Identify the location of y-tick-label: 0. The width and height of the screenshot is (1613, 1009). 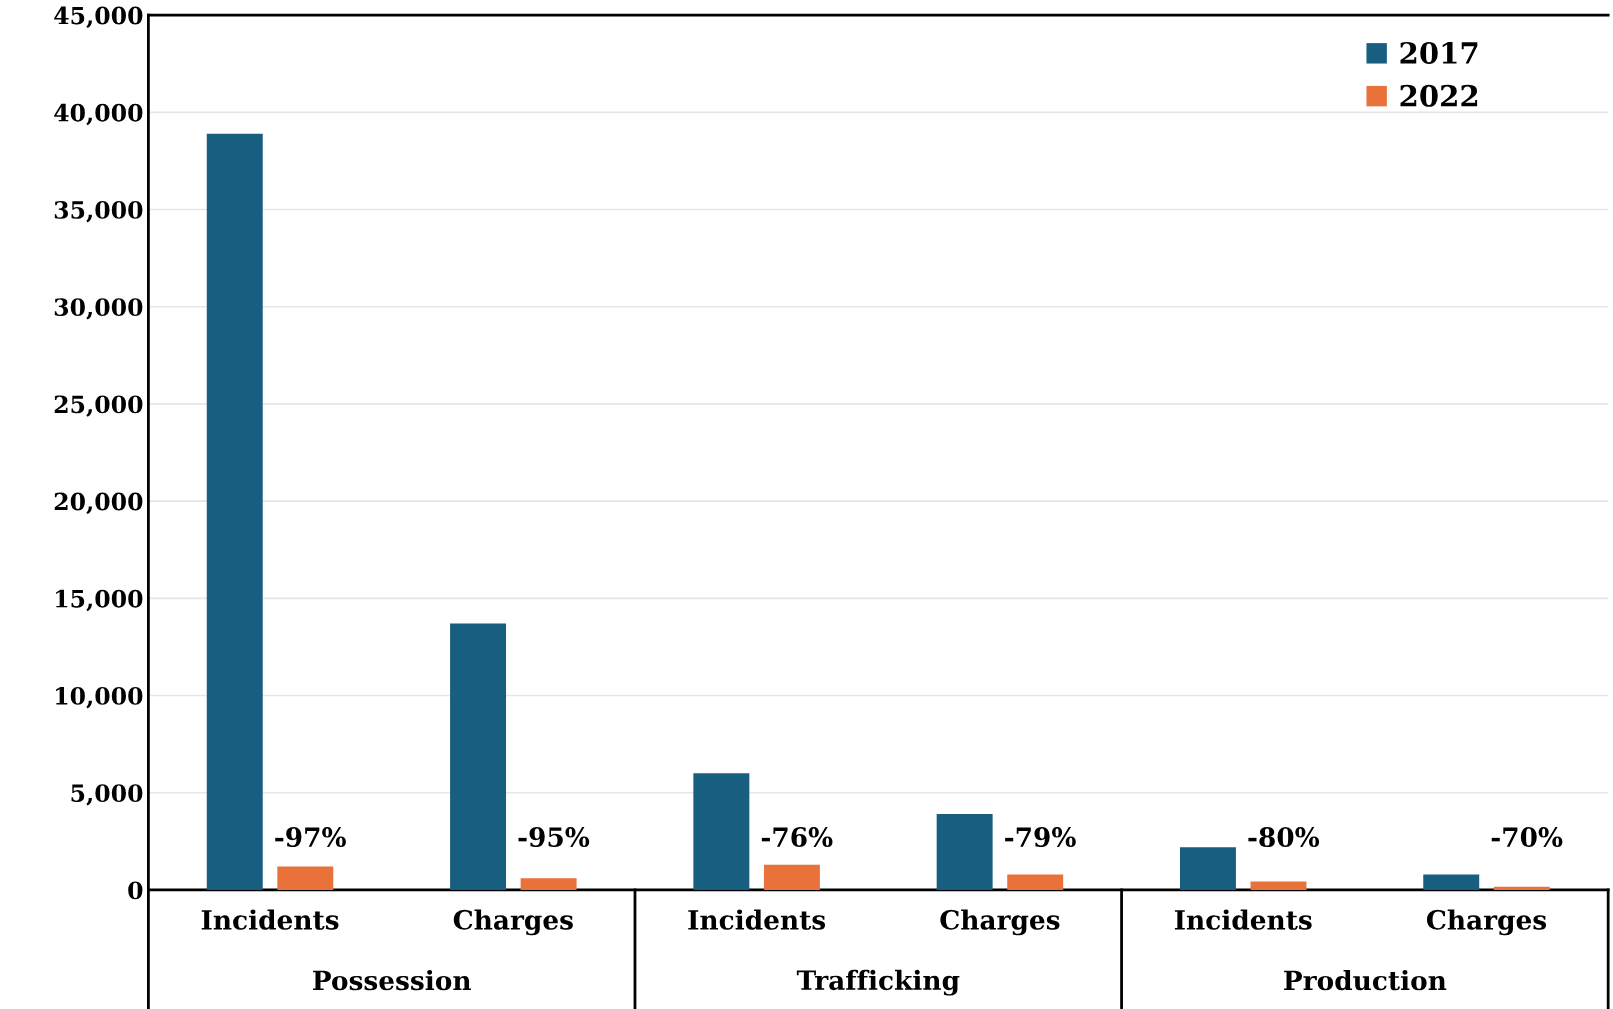
(135, 890).